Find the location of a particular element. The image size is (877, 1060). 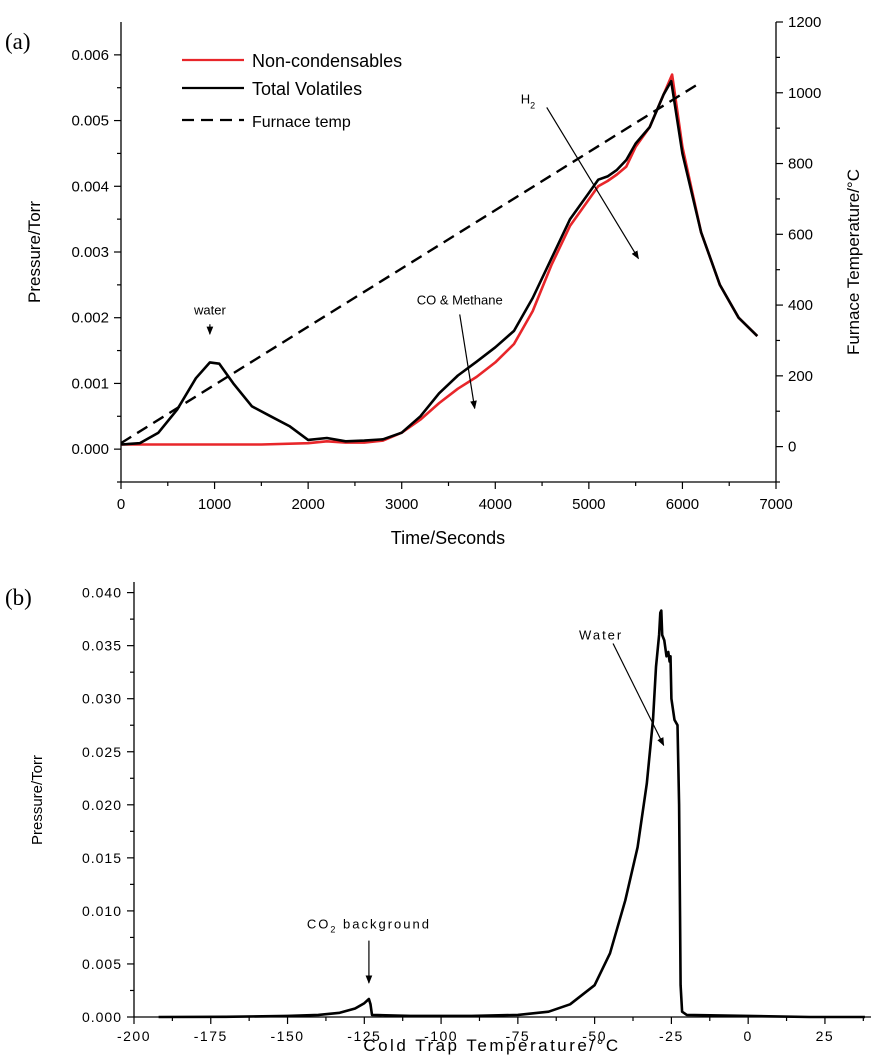

panel-a-y-tick-label: 0.006 is located at coordinates (90, 55).